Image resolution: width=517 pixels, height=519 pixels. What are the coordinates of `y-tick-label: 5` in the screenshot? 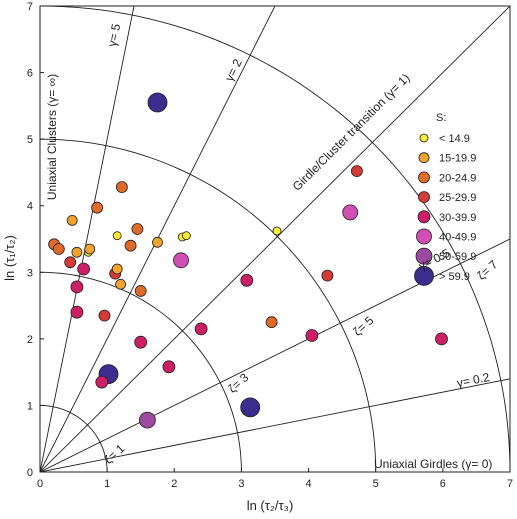 It's located at (30, 140).